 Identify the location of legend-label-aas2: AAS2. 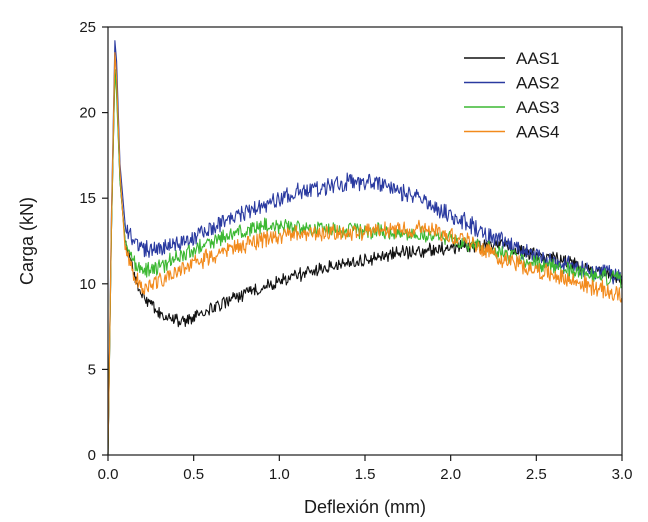
(537, 83).